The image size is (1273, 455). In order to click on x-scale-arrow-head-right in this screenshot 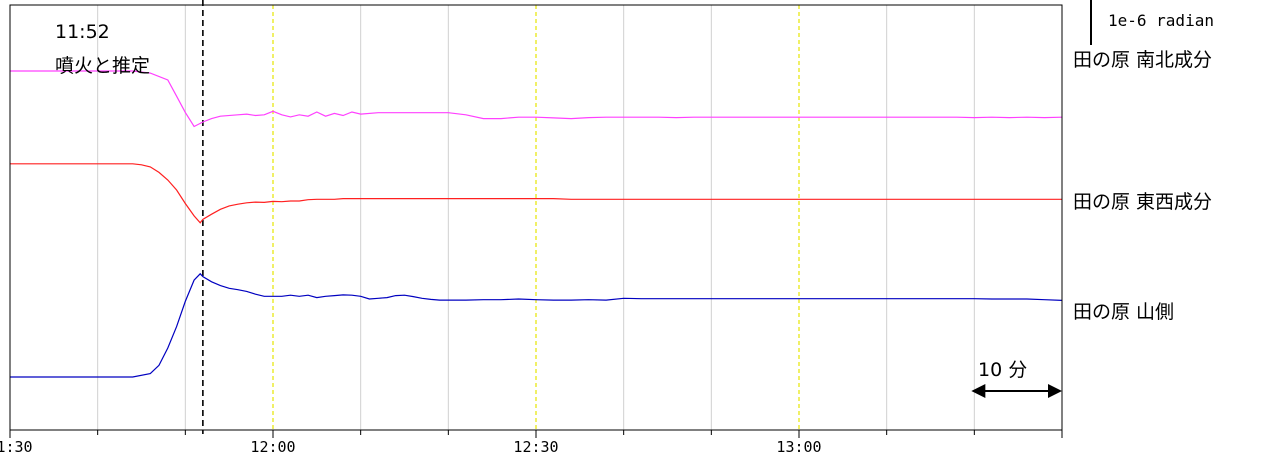, I will do `click(1055, 391)`.